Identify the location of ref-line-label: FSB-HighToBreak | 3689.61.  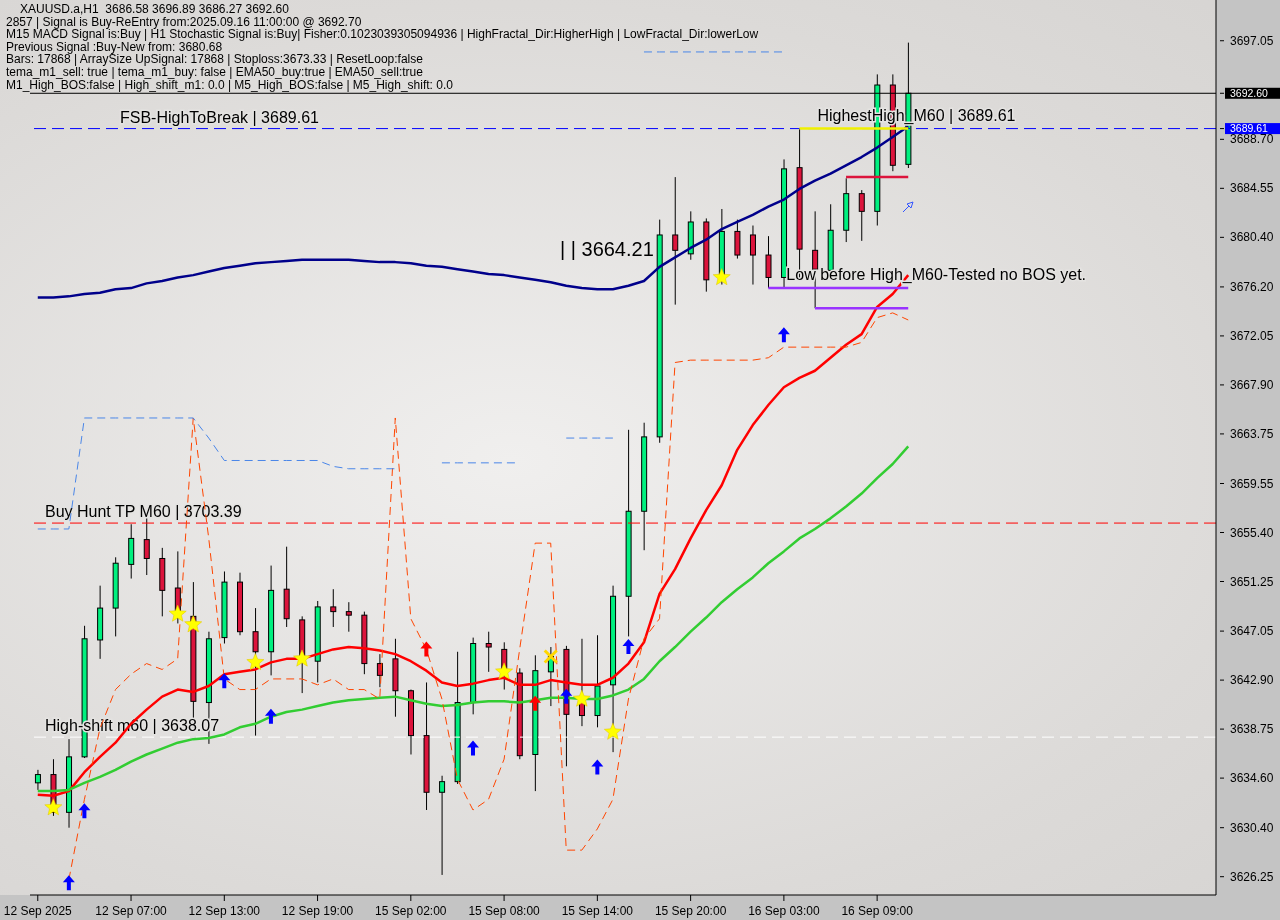
(220, 117).